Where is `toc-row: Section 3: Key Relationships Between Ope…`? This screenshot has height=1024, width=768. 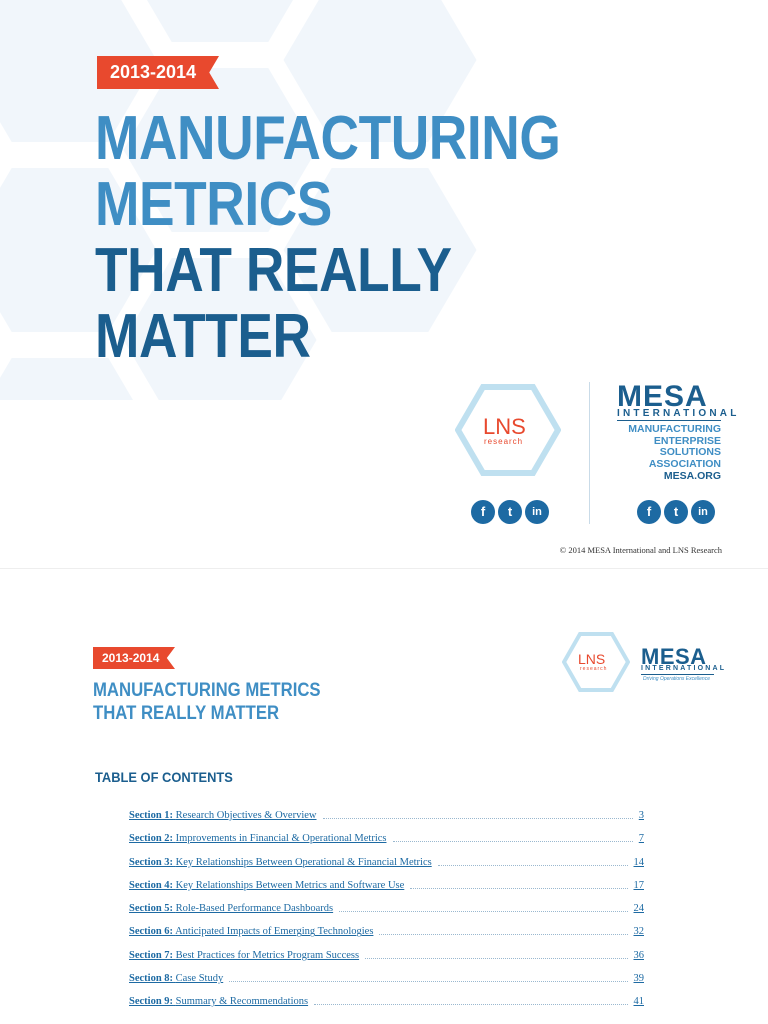
toc-row: Section 3: Key Relationships Between Ope… is located at coordinates (386, 867).